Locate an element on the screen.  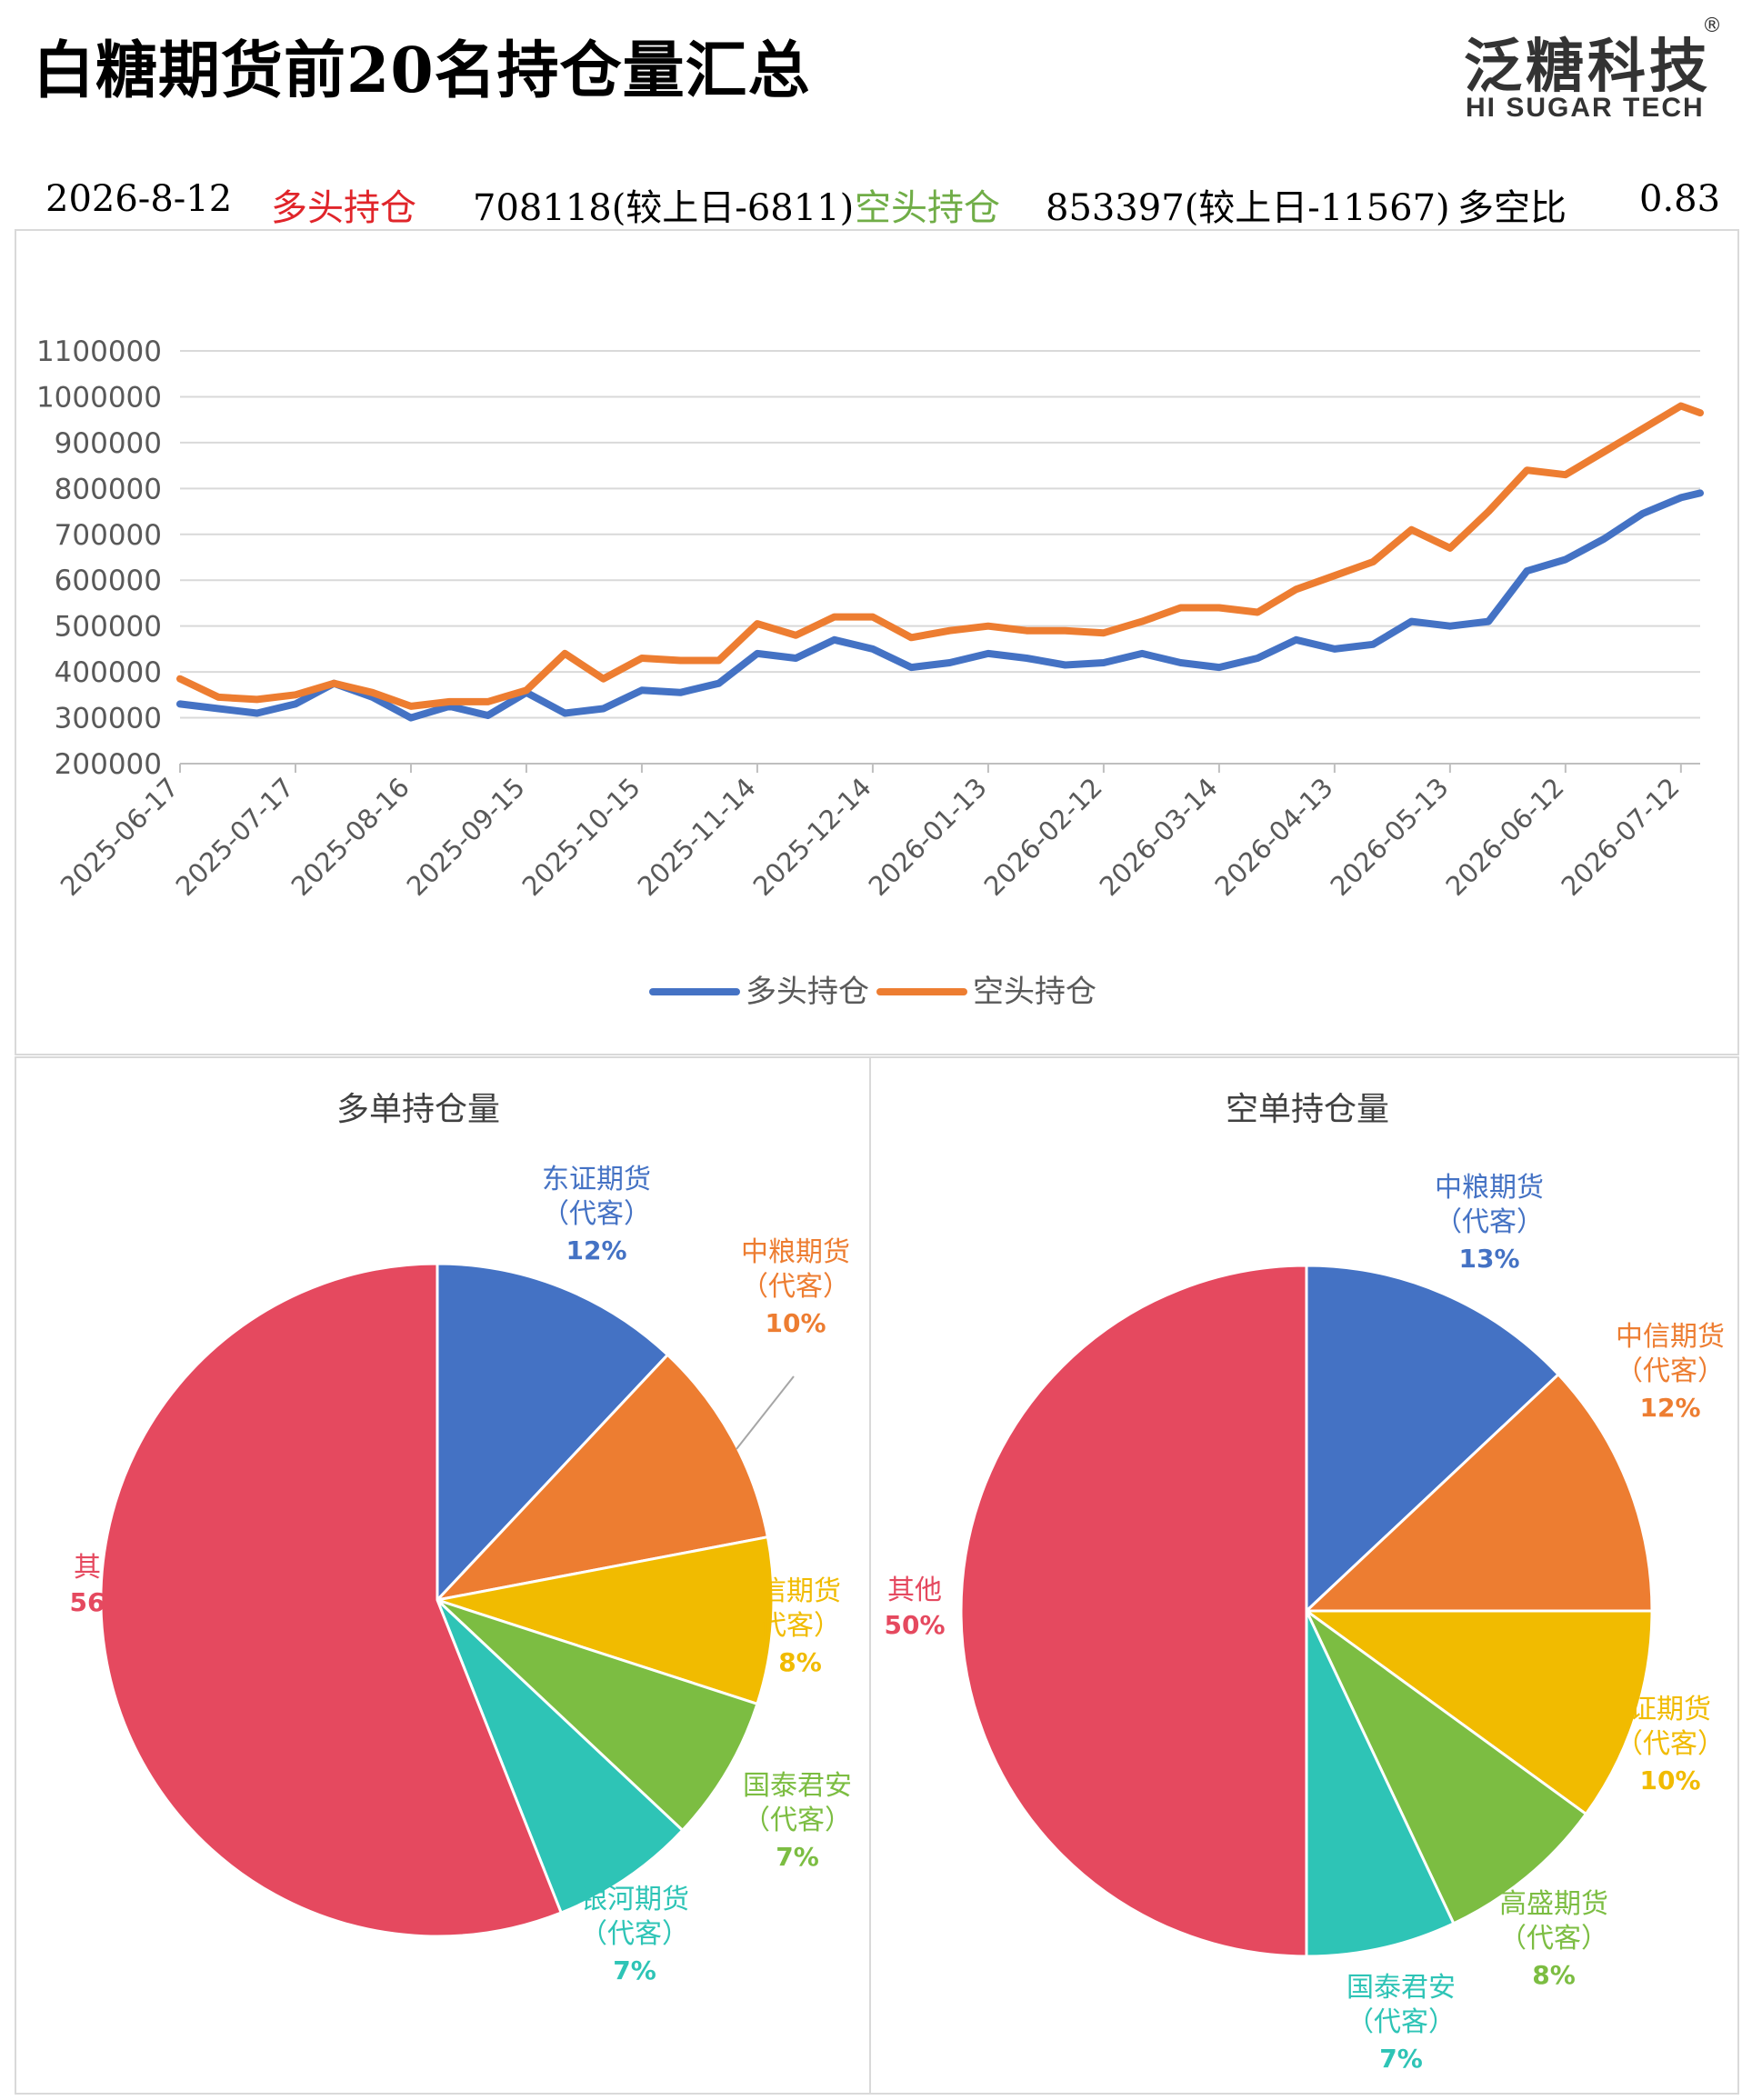
report-date: 2026-8-12 is located at coordinates (139, 199).